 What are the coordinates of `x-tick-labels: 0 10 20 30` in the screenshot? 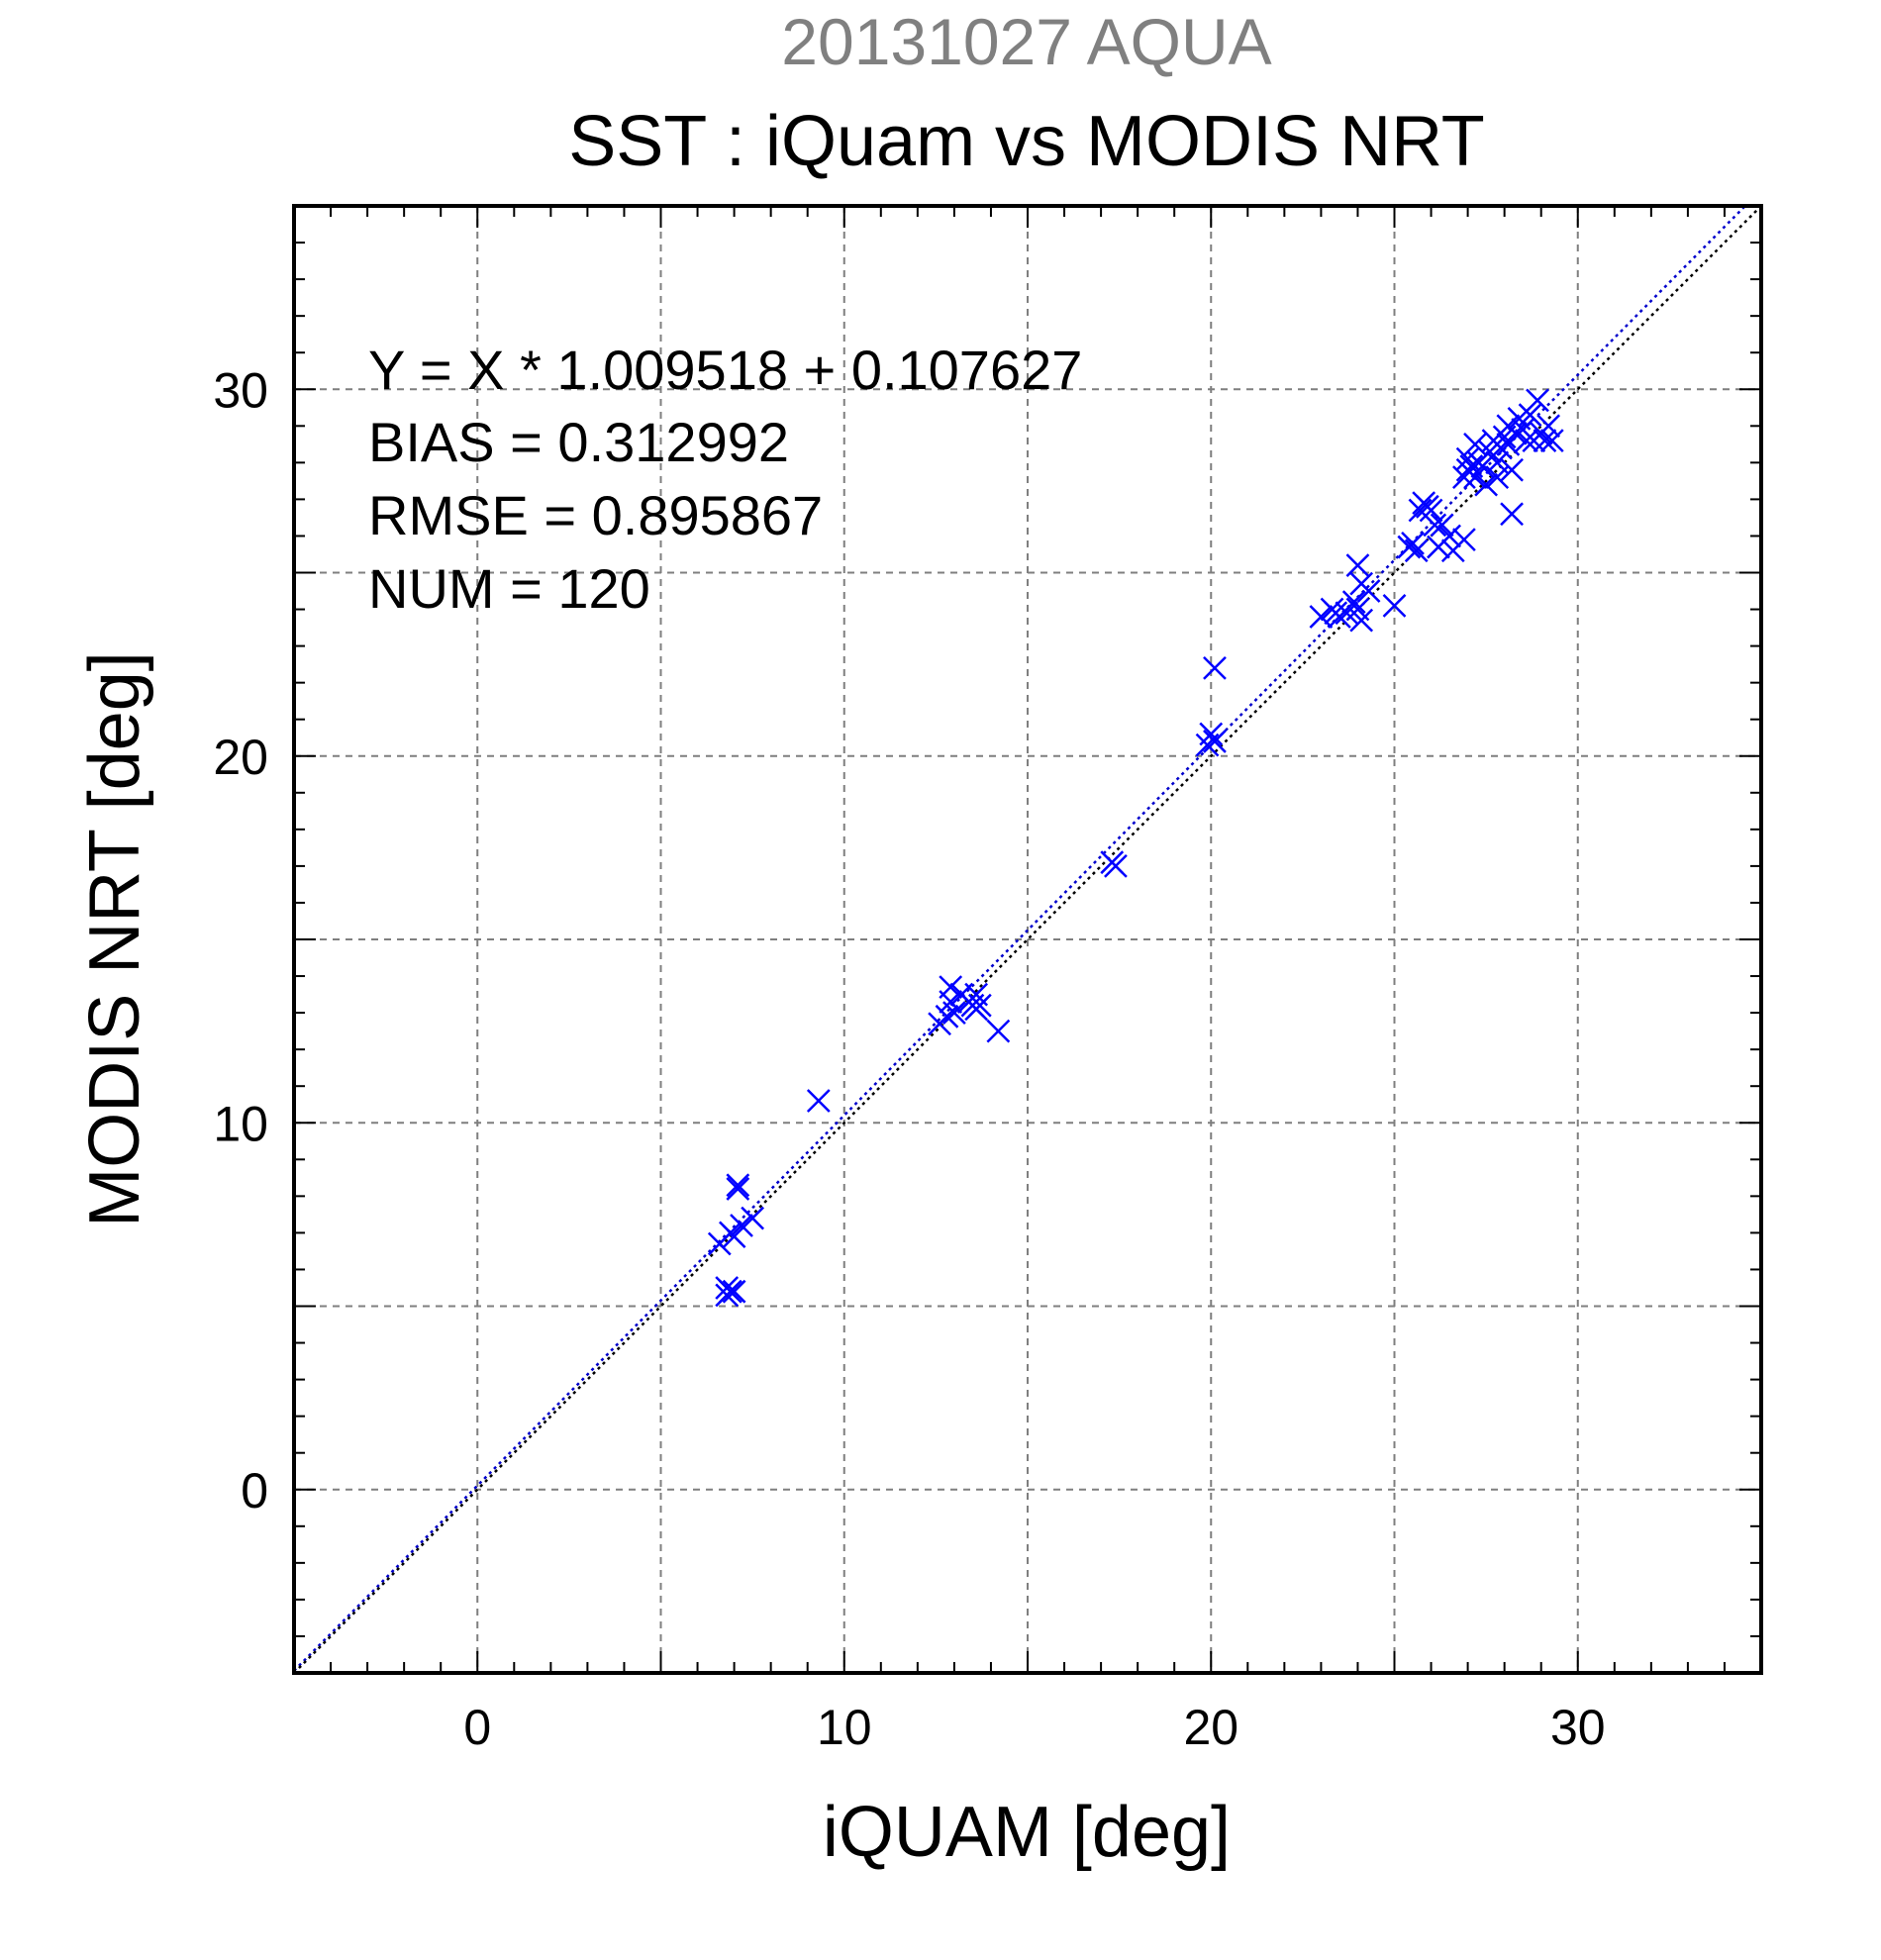 It's located at (1034, 1727).